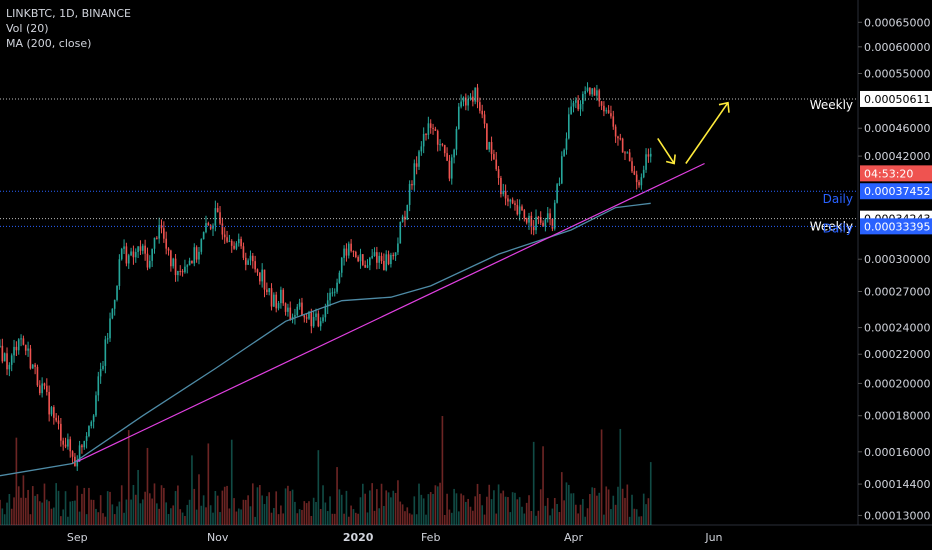 This screenshot has width=932, height=550. I want to click on bar-countdown-tag: 04:53:20, so click(888, 173).